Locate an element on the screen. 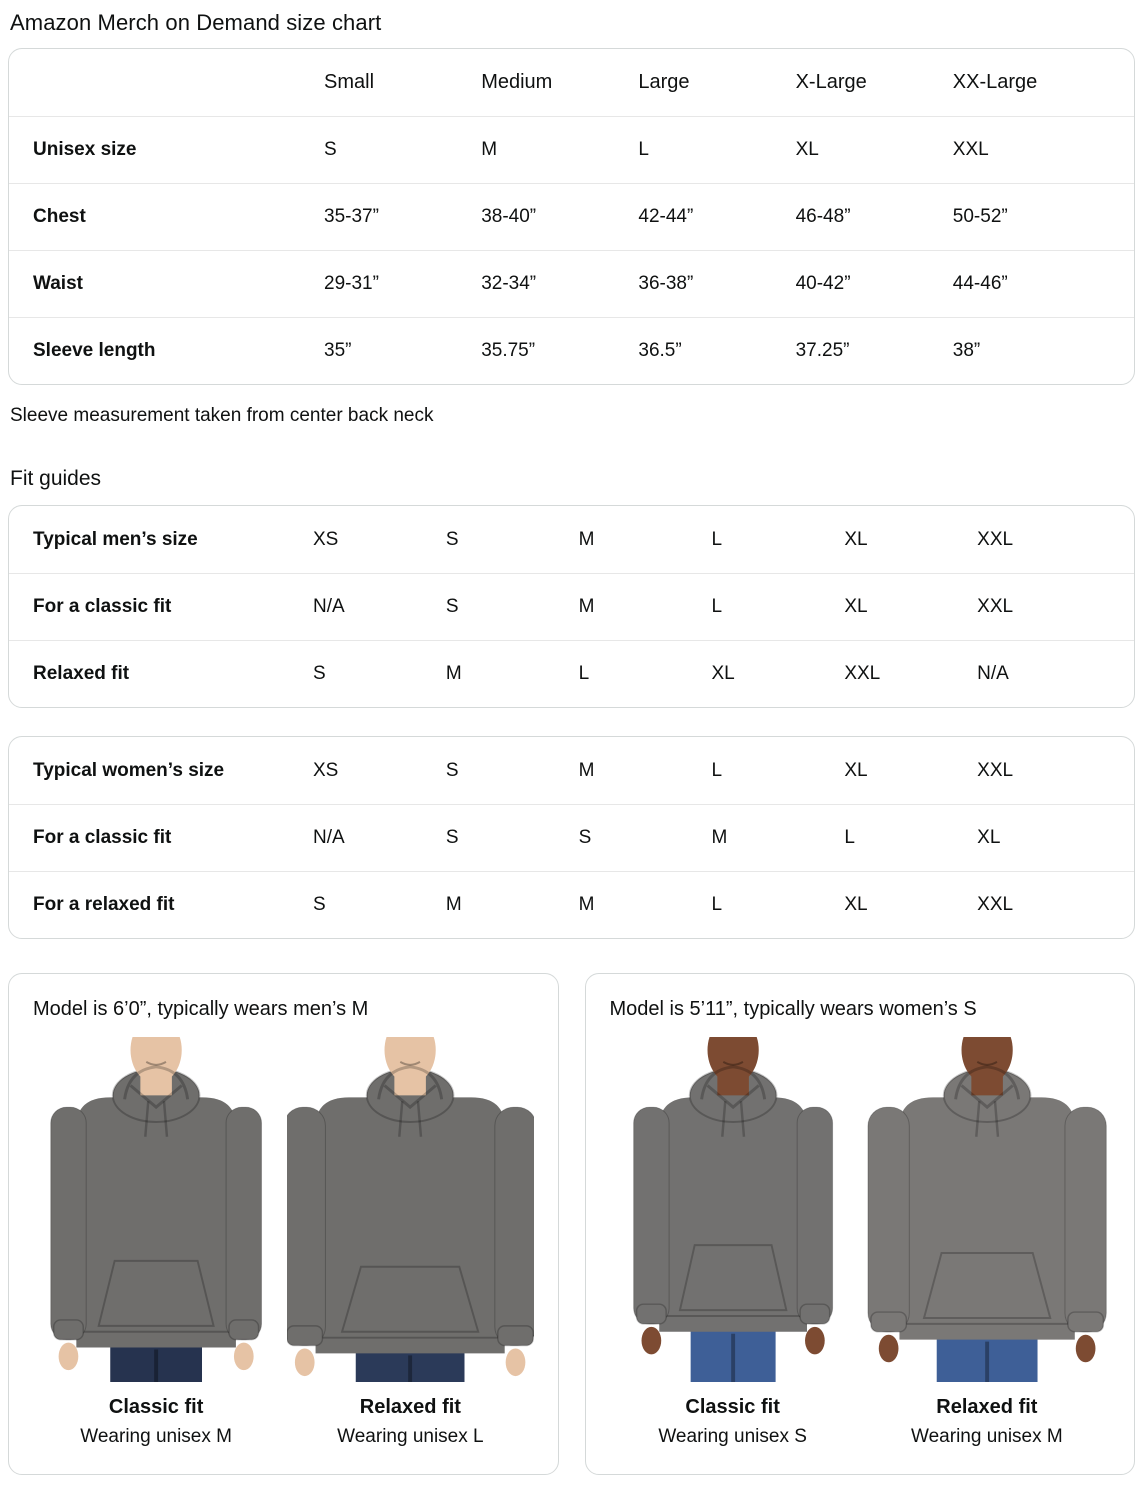 The width and height of the screenshot is (1143, 1500). size-cell: 32-34” is located at coordinates (509, 283).